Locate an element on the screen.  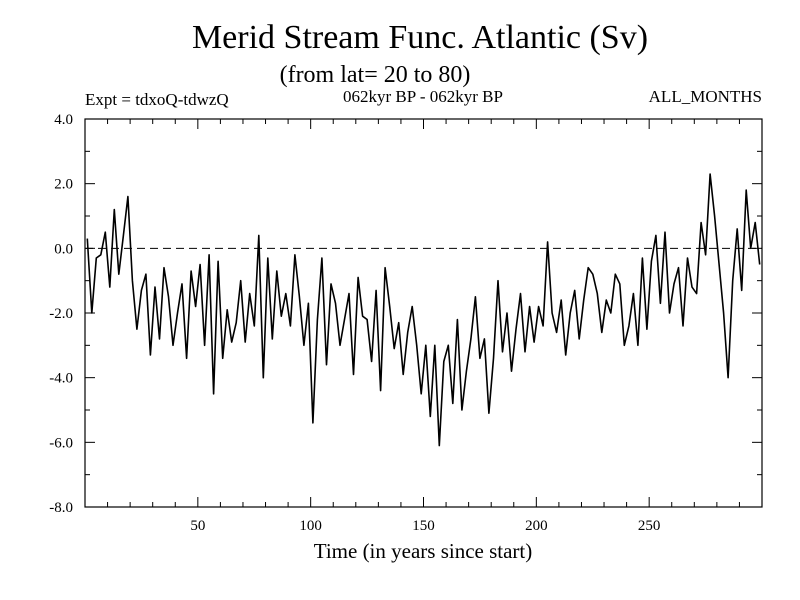
experiment-label: Expt = tdxoQ-tdwzQ is located at coordinates (157, 99).